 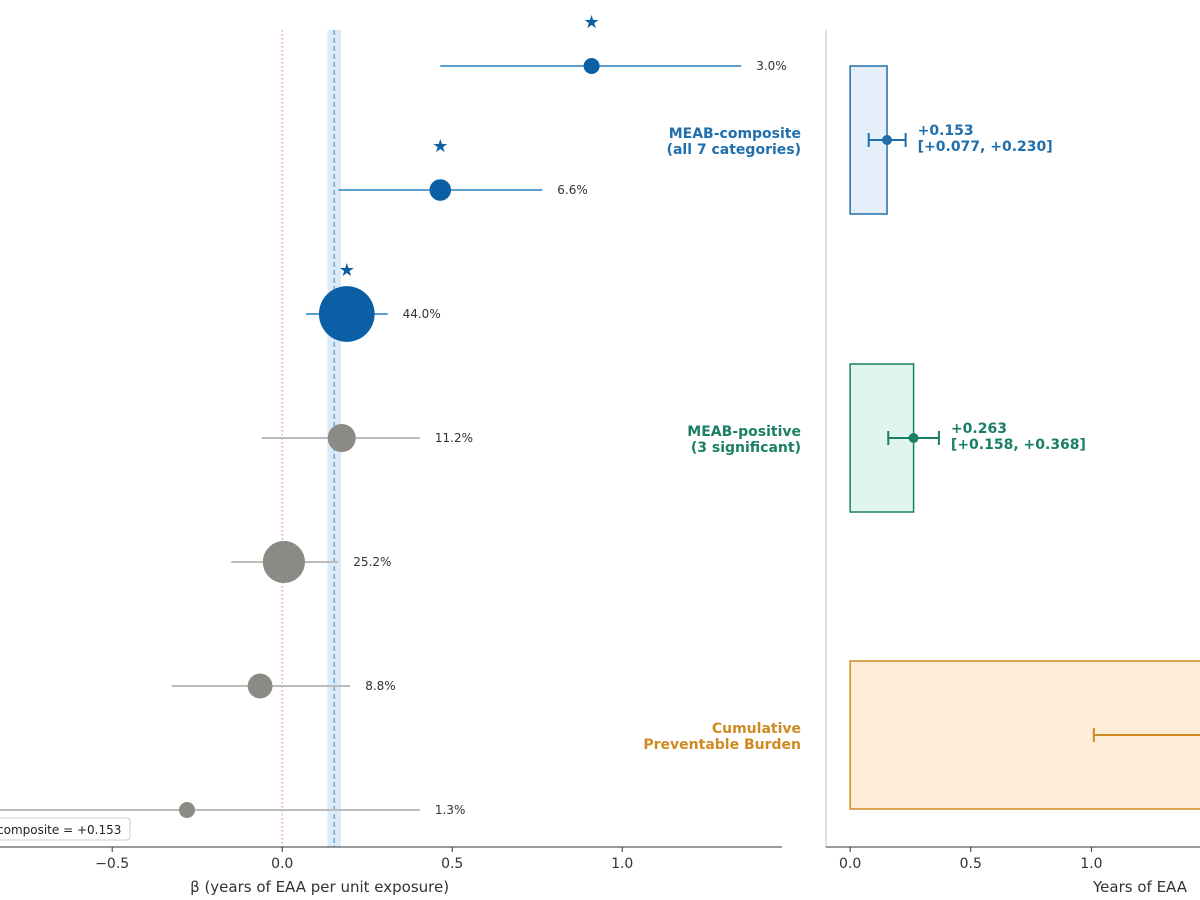 What do you see at coordinates (734, 150) in the screenshot?
I see `bar-category-sublabel: (all 7 categories)` at bounding box center [734, 150].